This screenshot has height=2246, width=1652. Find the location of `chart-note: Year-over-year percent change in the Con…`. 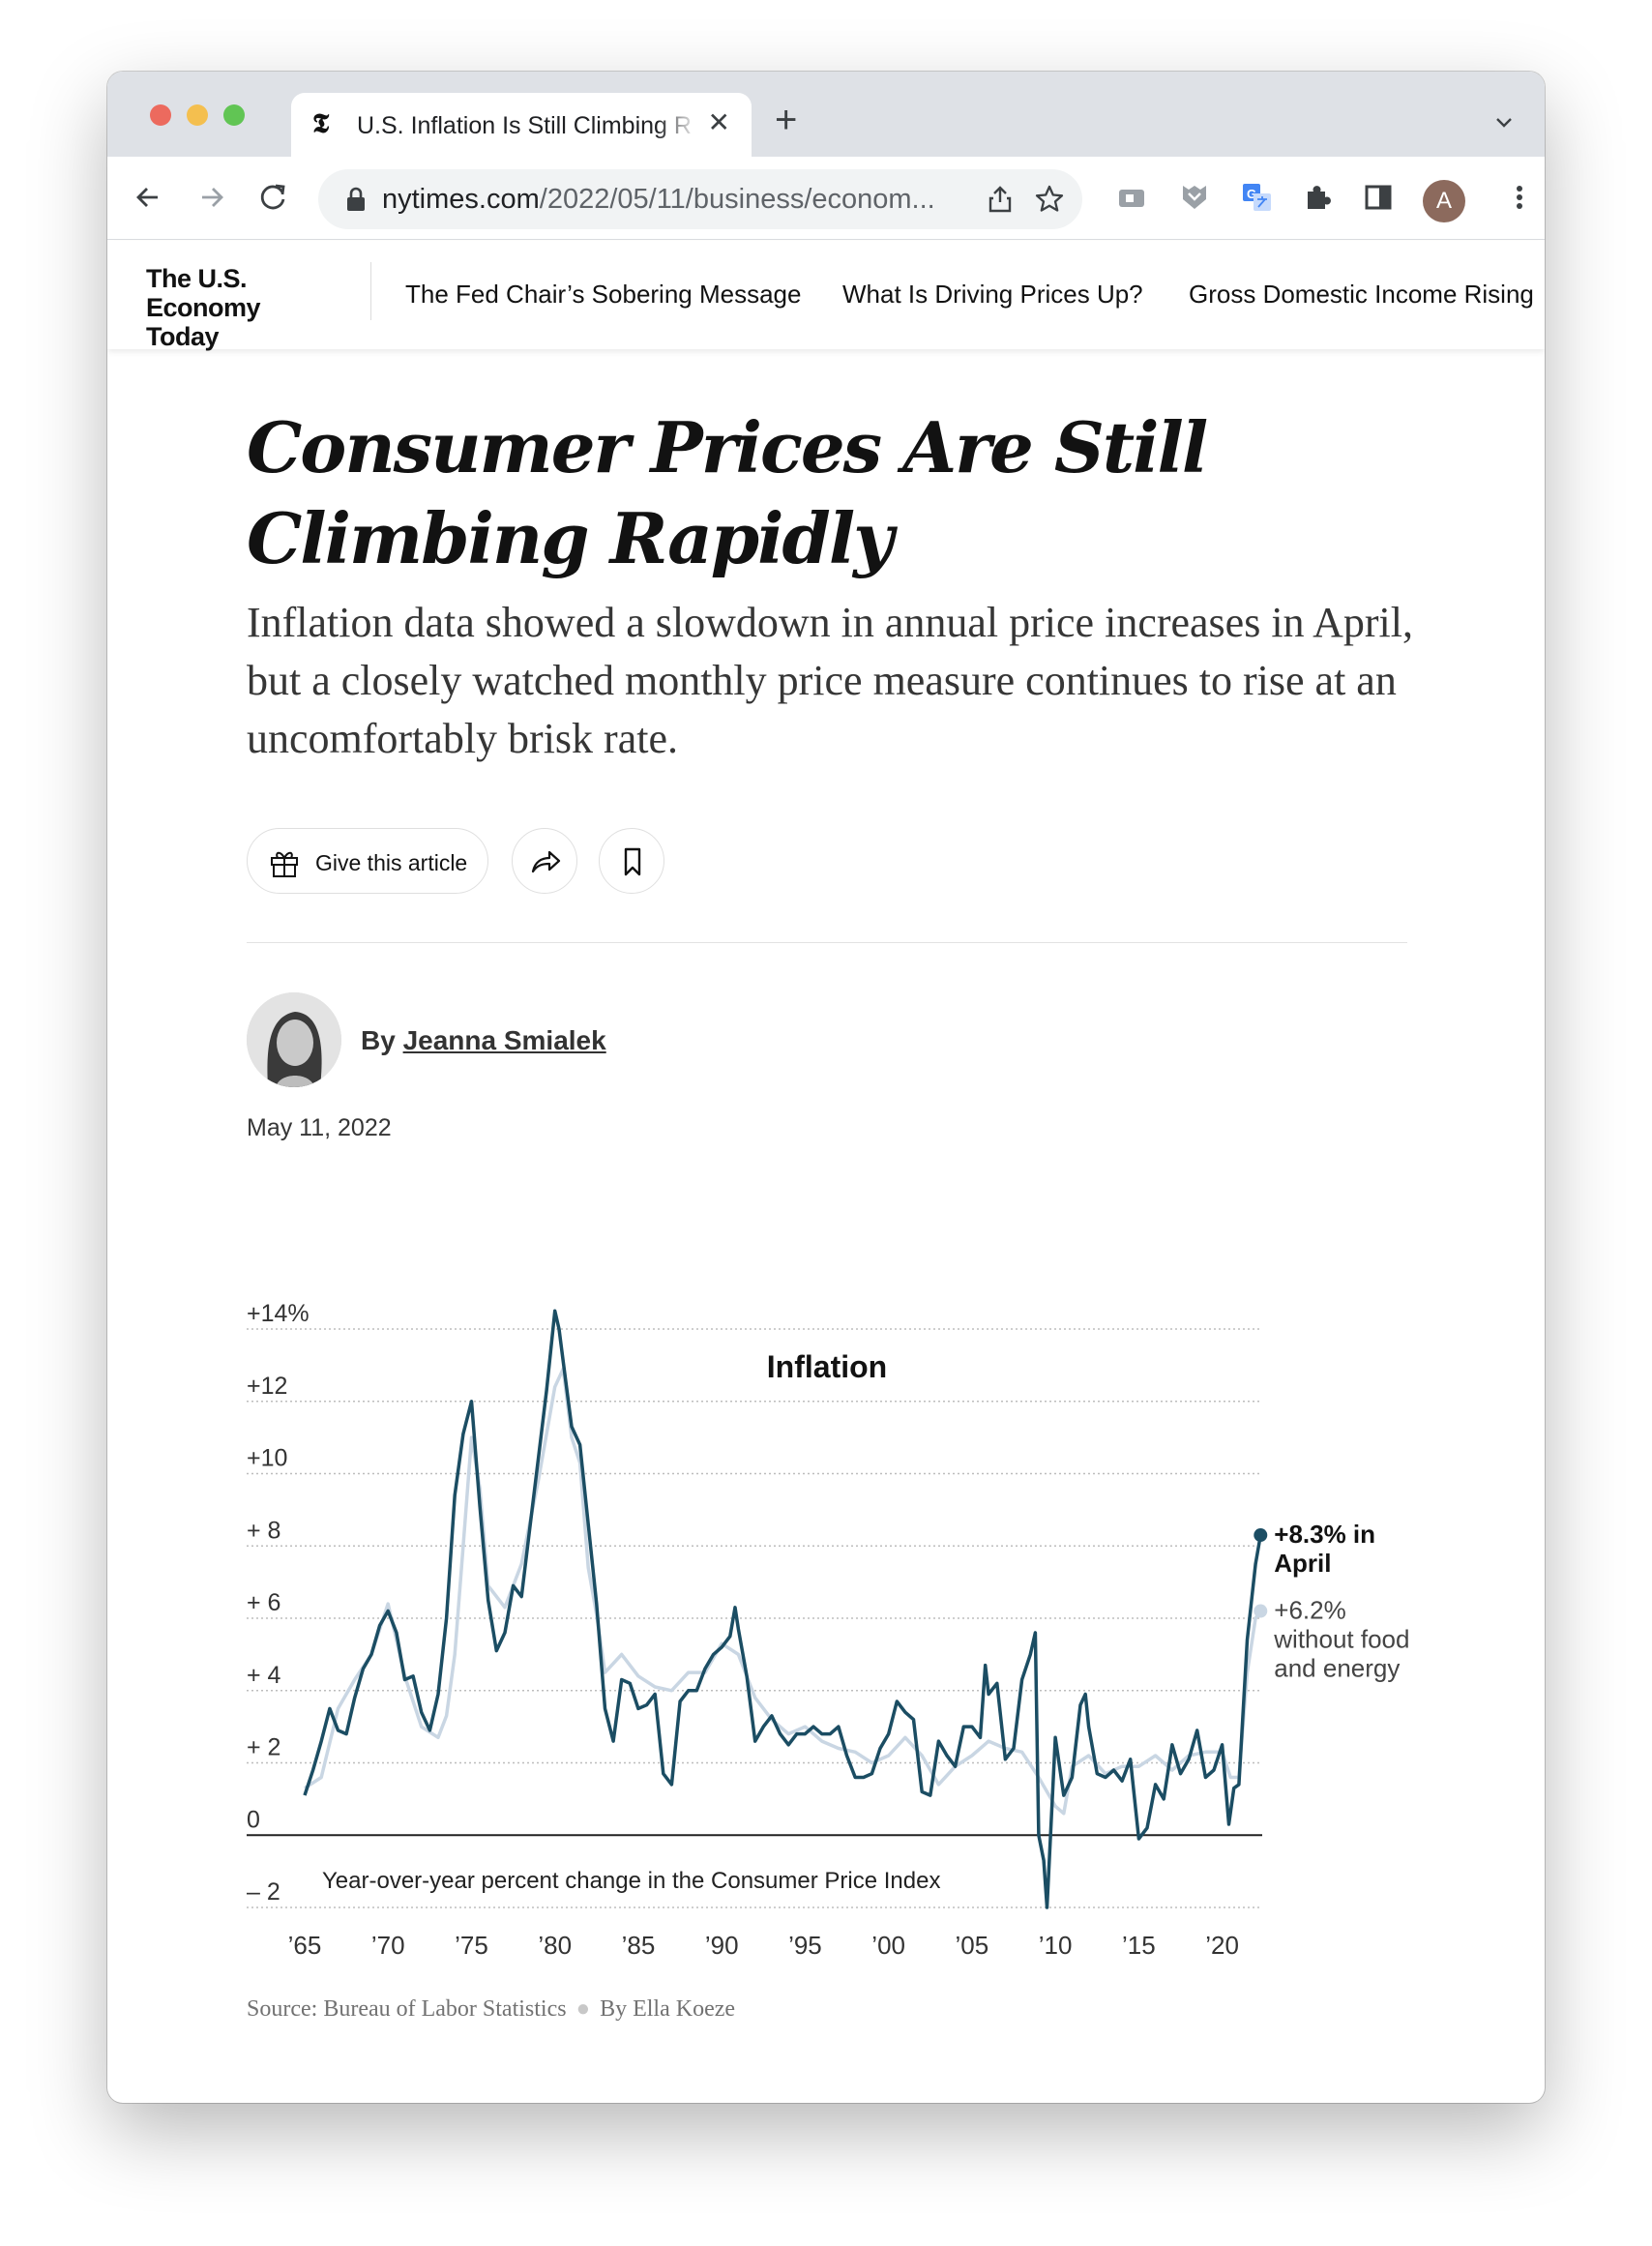

chart-note: Year-over-year percent change in the Con… is located at coordinates (631, 1881).